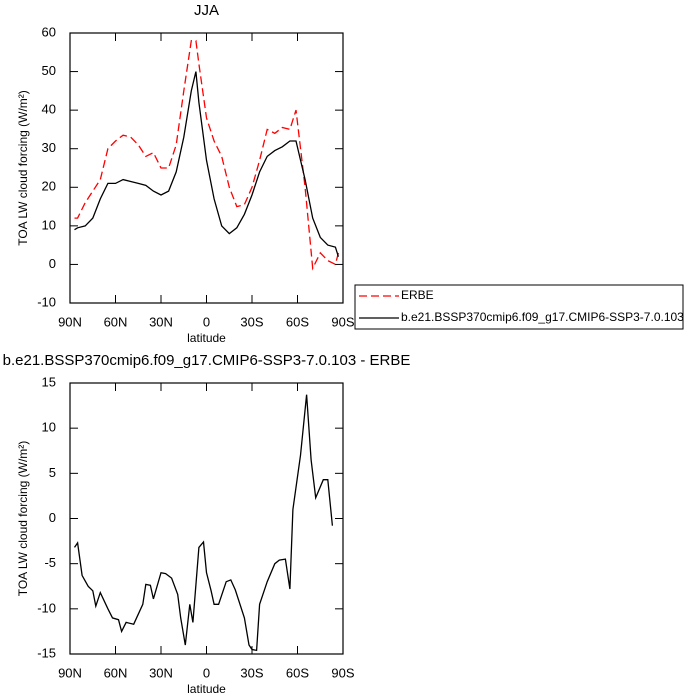 This screenshot has width=700, height=700. What do you see at coordinates (46, 652) in the screenshot?
I see `y-tick-label: -15` at bounding box center [46, 652].